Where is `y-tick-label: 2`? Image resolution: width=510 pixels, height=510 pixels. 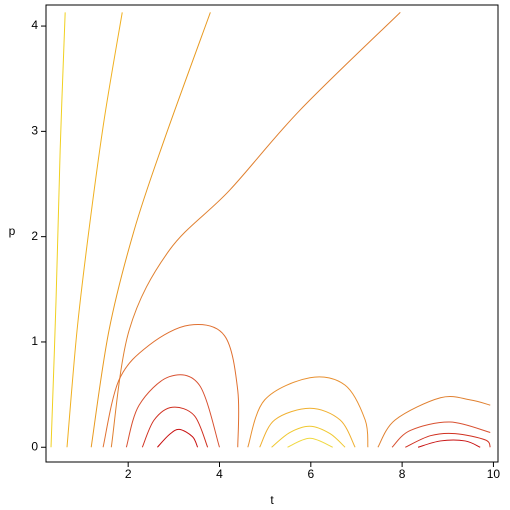
y-tick-label: 2 is located at coordinates (34, 236).